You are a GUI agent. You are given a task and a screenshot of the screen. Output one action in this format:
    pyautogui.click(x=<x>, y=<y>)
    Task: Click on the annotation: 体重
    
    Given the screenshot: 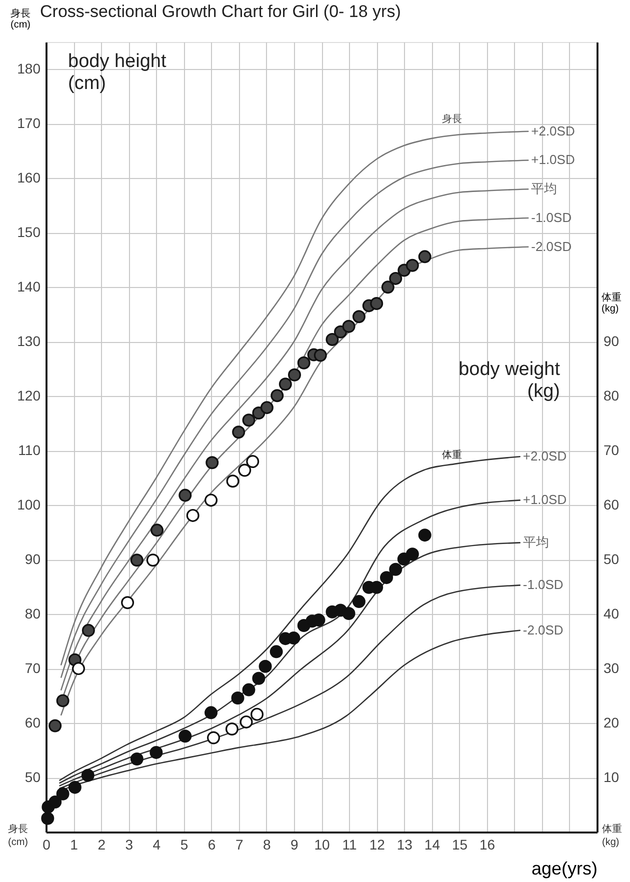 What is the action you would take?
    pyautogui.click(x=452, y=455)
    